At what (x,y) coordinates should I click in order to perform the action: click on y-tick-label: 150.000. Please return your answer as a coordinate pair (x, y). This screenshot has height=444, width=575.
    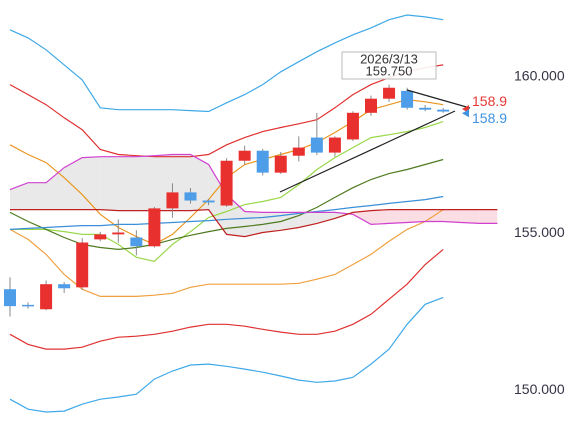
    Looking at the image, I should click on (539, 389).